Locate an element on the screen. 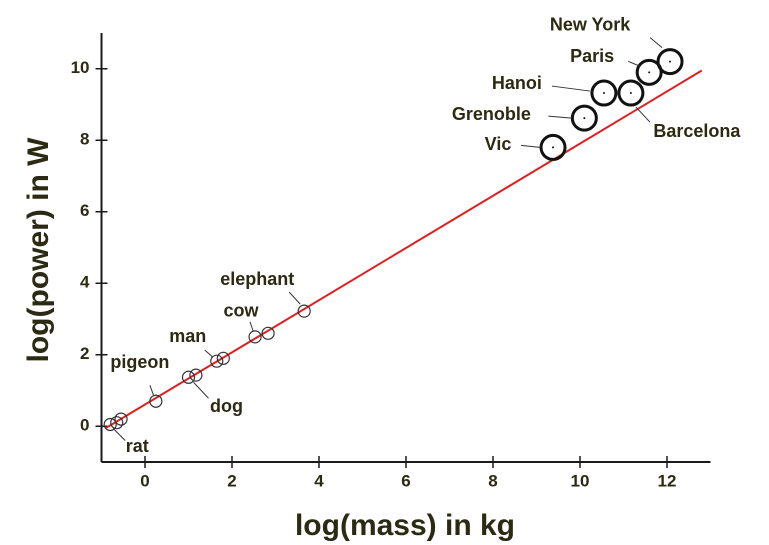 The width and height of the screenshot is (769, 545). x-axis-title: log(mass) in kg is located at coordinates (405, 525).